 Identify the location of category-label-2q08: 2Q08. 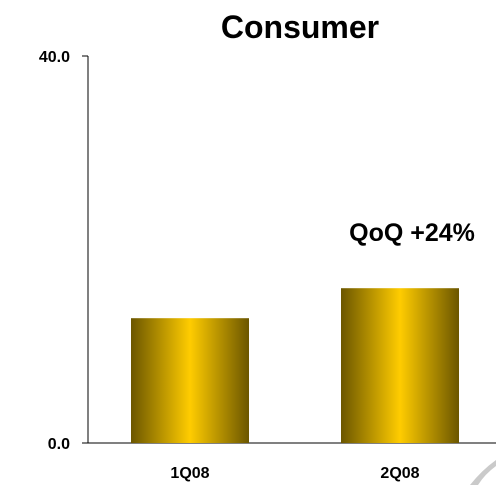
(399, 473).